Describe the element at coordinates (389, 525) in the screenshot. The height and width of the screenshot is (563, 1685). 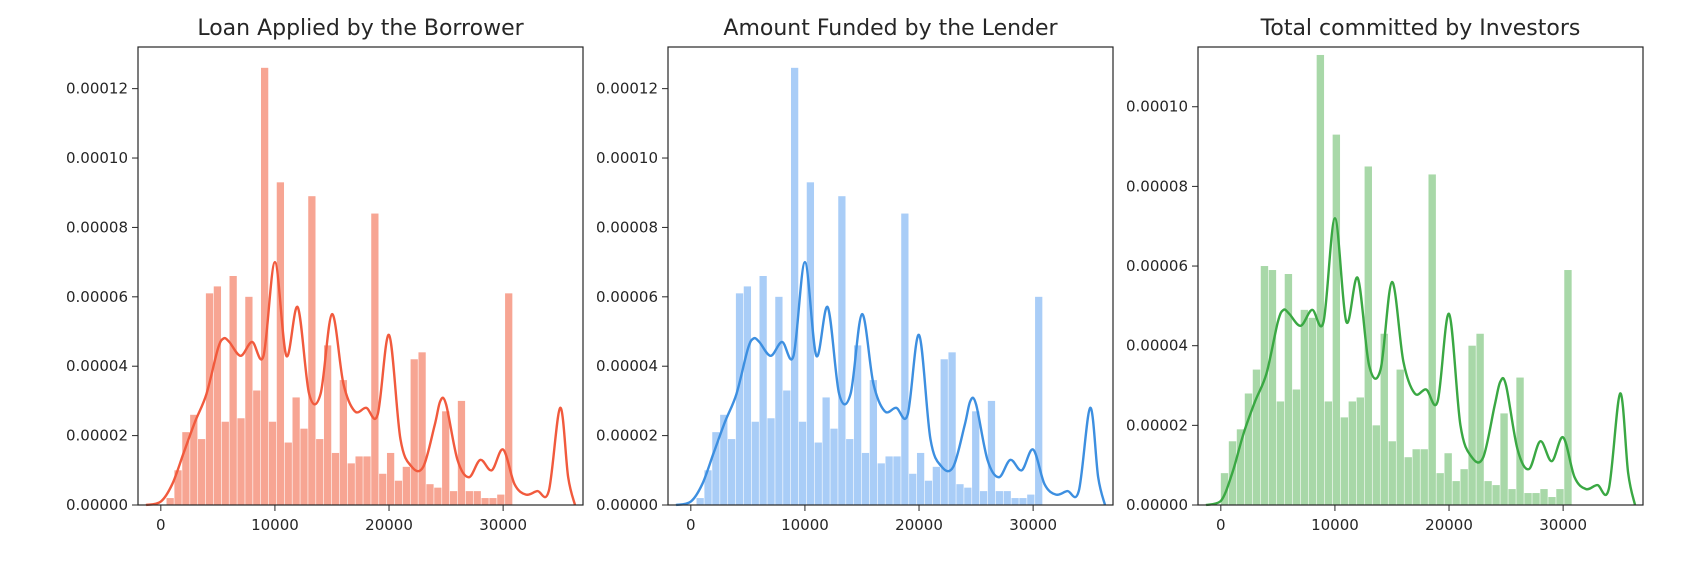
I see `x-tick-label: 20000` at that location.